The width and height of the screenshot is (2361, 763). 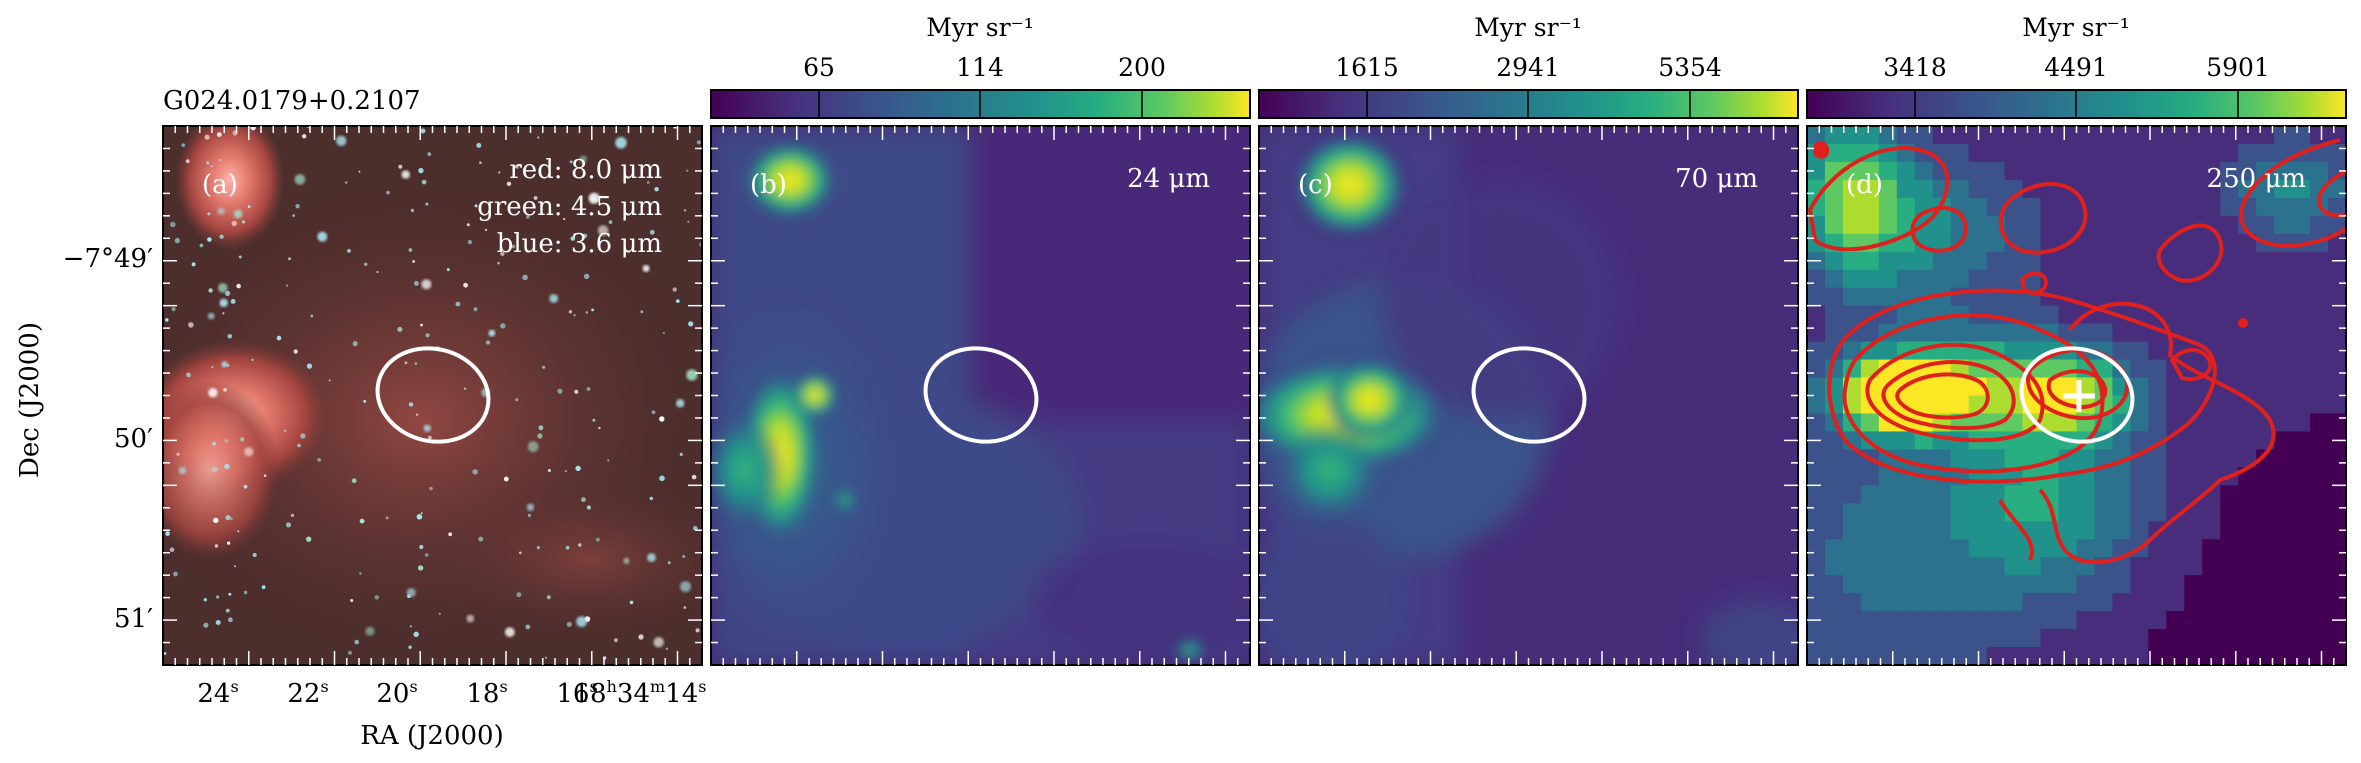 I want to click on ra-tick-22: 22s, so click(x=307, y=693).